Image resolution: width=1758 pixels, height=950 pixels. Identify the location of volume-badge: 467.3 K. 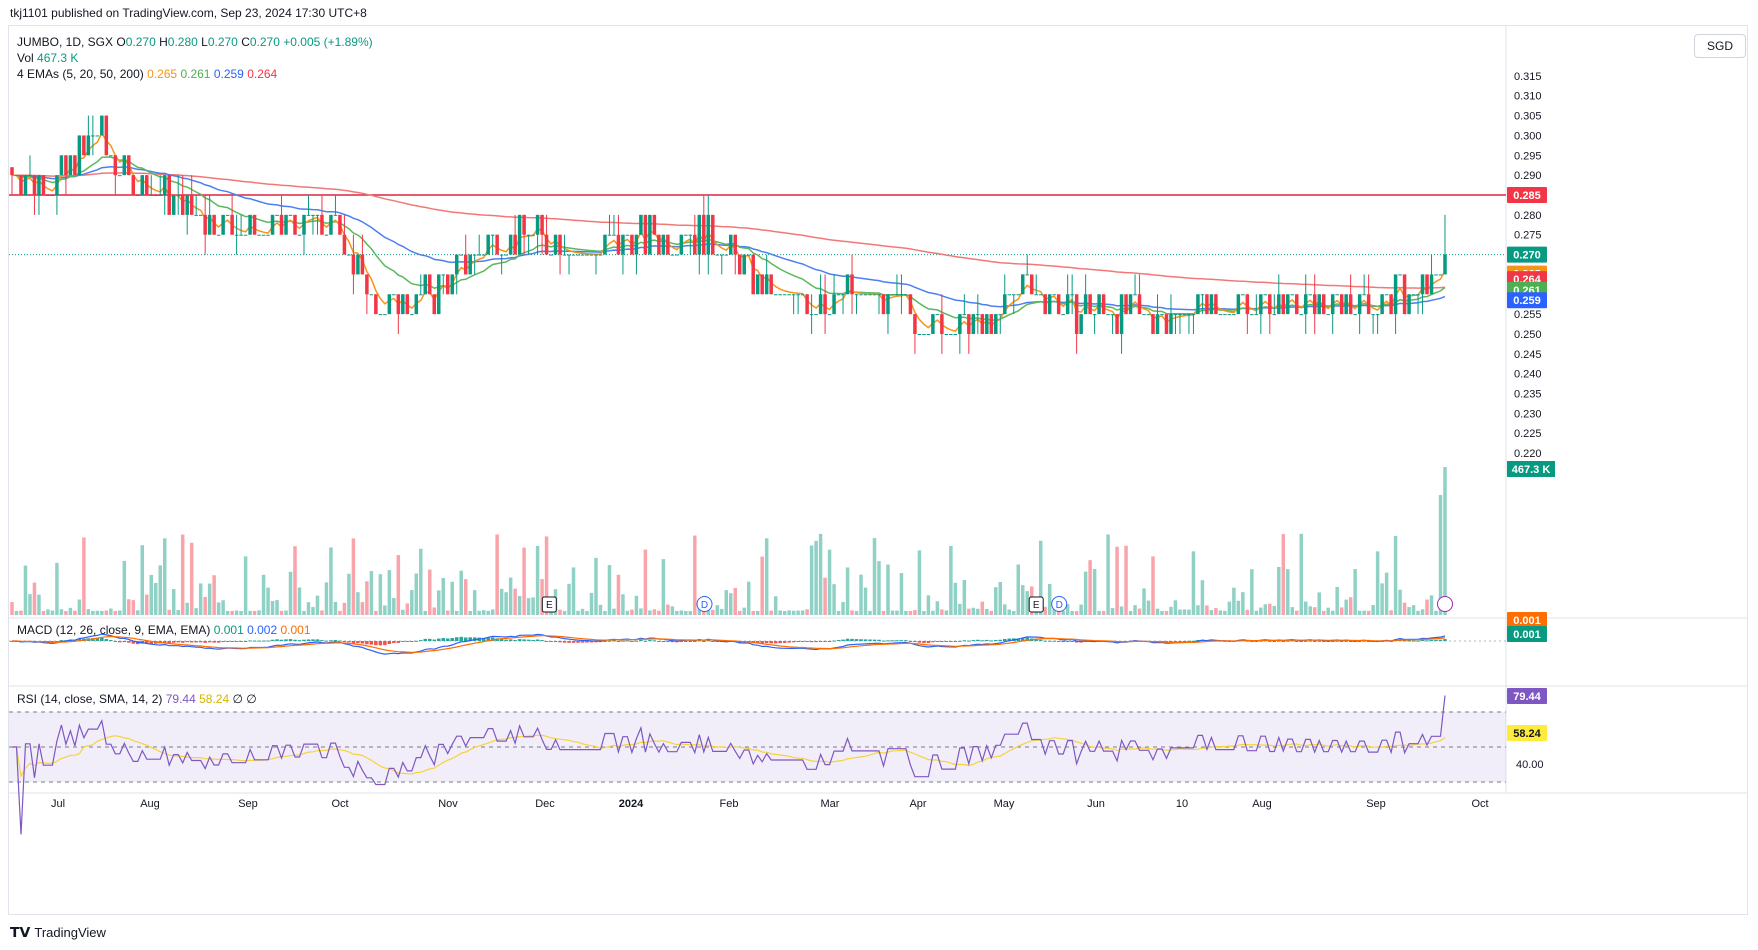
(1531, 470).